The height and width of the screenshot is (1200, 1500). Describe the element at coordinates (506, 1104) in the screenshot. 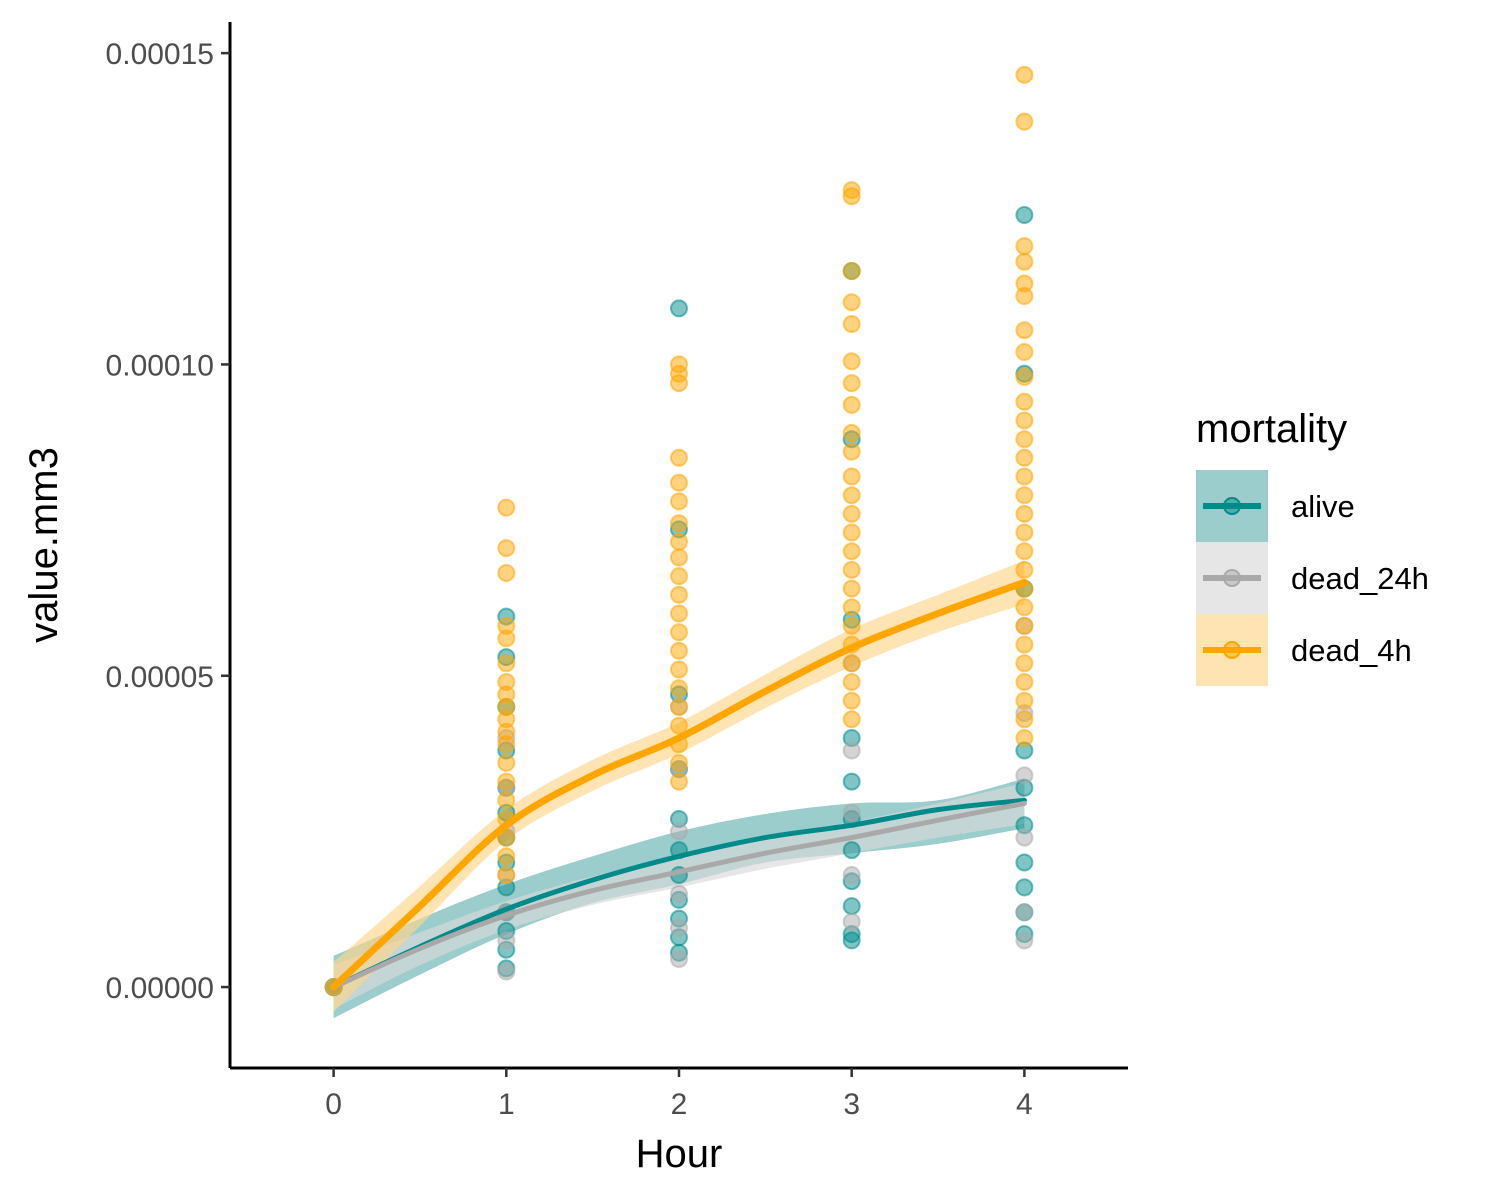

I see `x-tick-label: 1` at that location.